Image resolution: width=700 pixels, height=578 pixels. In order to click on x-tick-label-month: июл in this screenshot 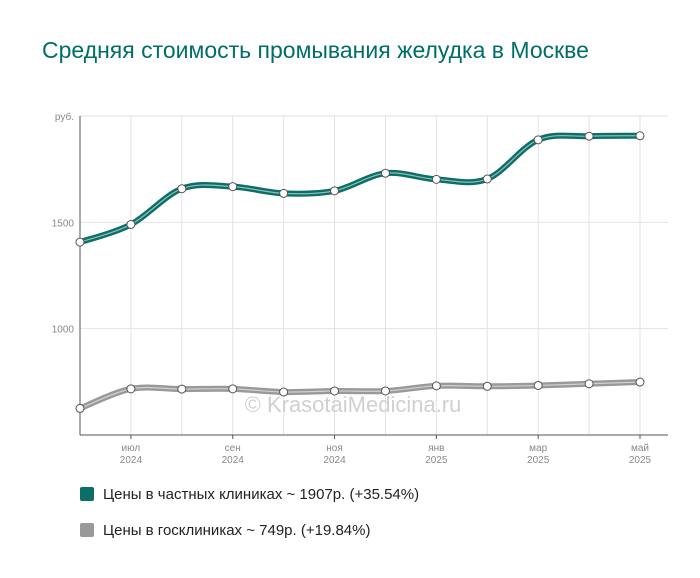, I will do `click(131, 448)`.